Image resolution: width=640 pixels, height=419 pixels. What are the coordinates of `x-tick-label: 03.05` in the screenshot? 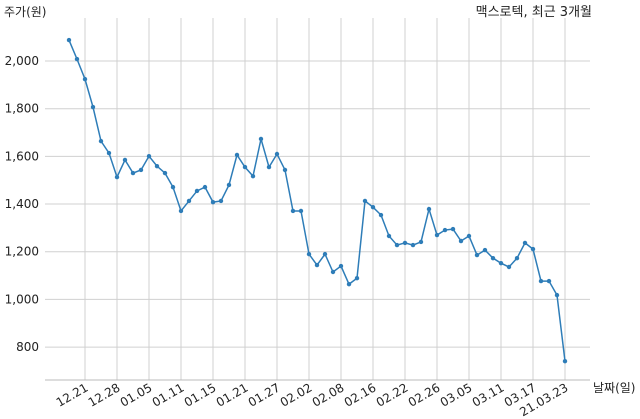 It's located at (456, 394).